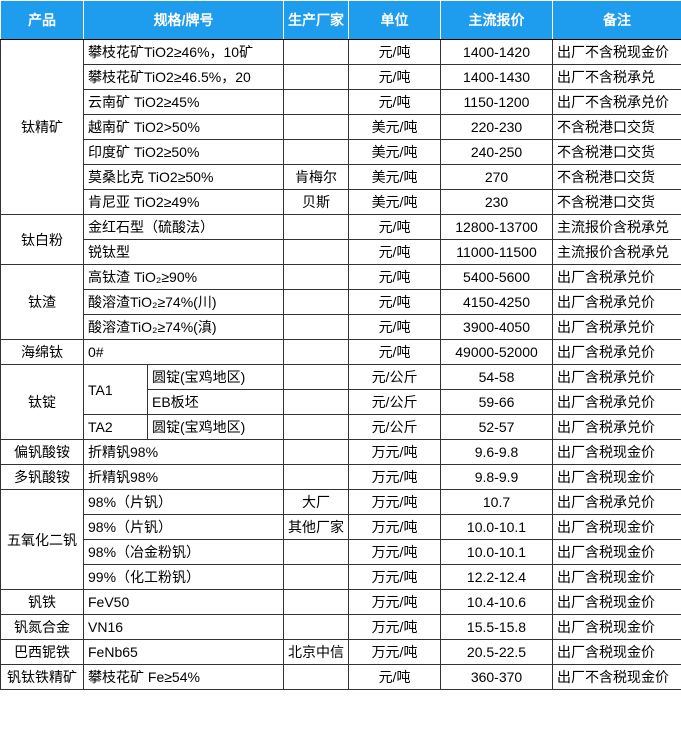  Describe the element at coordinates (497, 477) in the screenshot. I see `price-cell: 9.8-9.9` at that location.